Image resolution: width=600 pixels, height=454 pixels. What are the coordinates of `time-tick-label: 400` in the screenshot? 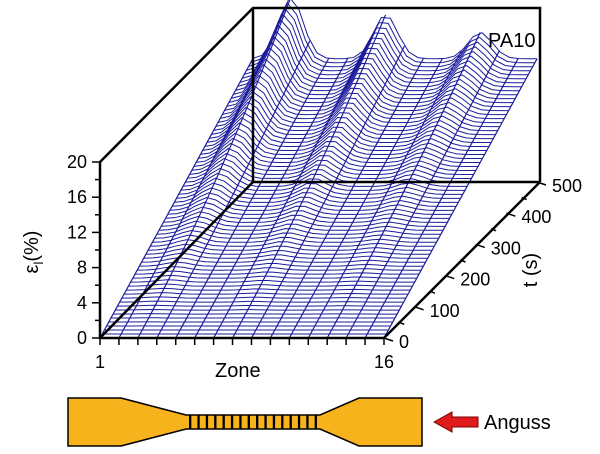 It's located at (536, 217).